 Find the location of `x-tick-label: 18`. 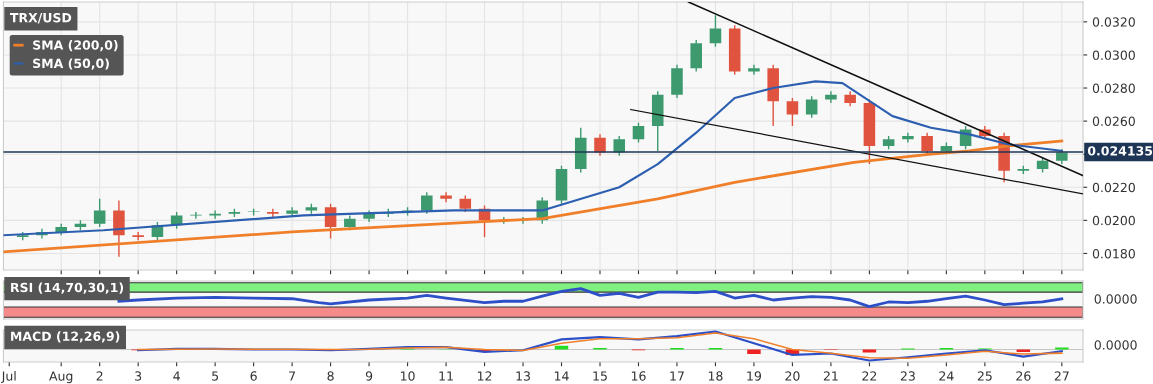

x-tick-label: 18 is located at coordinates (715, 376).